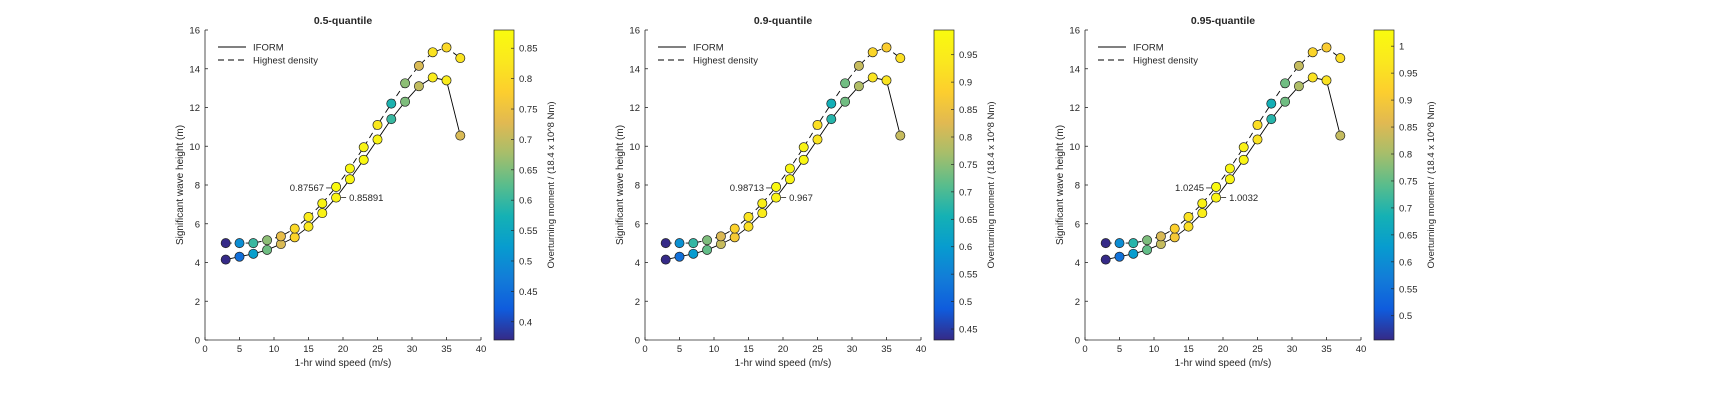 The height and width of the screenshot is (420, 1722). What do you see at coordinates (1189, 188) in the screenshot?
I see `annotation-highest-density: 1.0245` at bounding box center [1189, 188].